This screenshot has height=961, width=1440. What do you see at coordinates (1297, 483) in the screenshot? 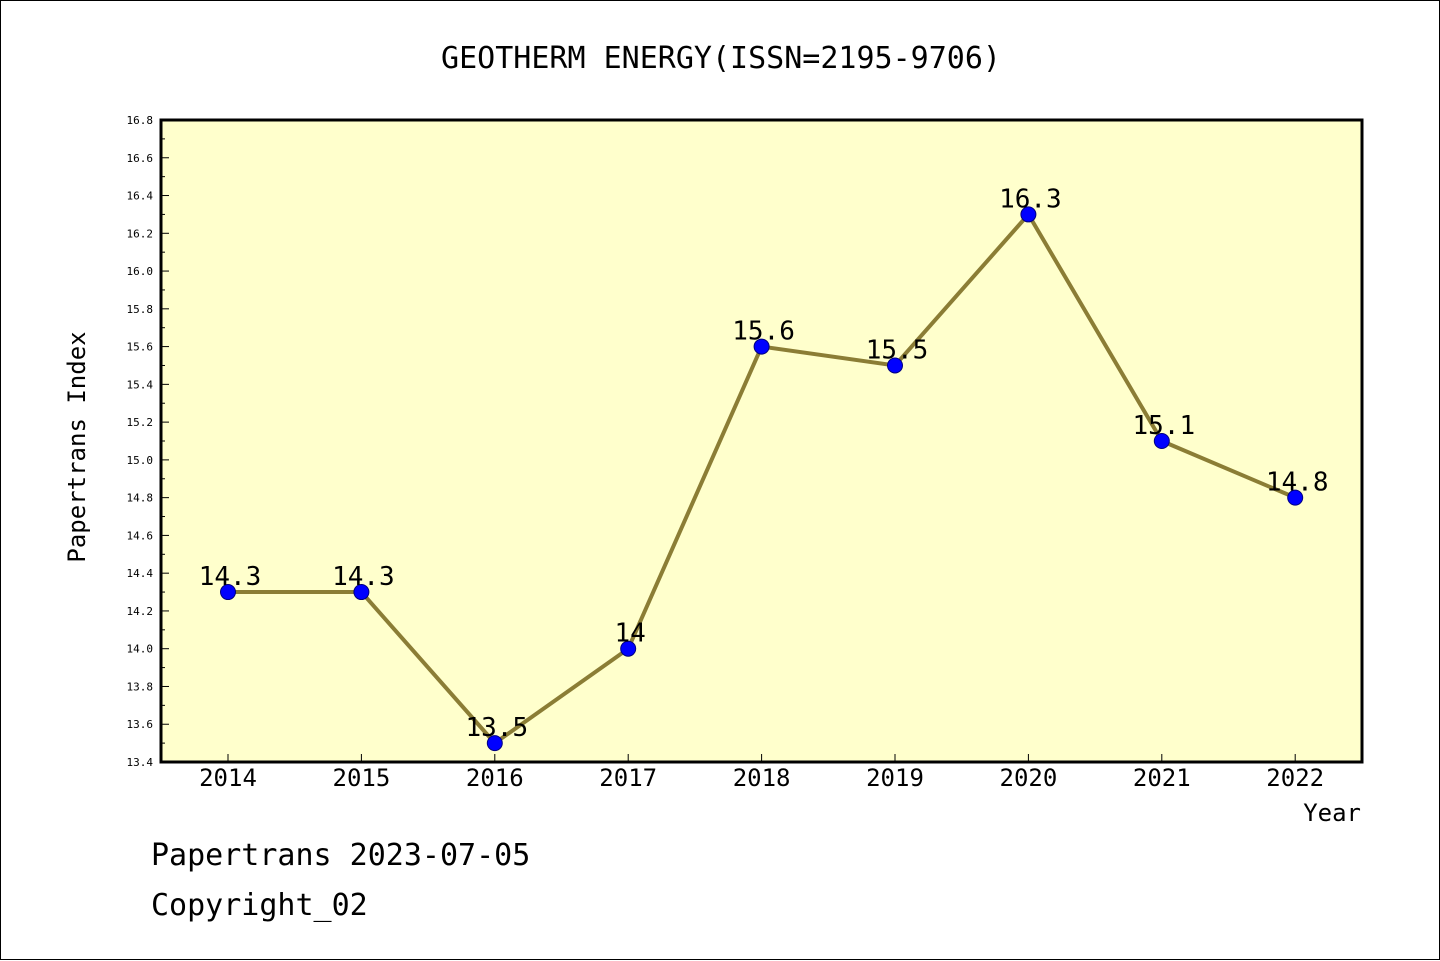
I see `data-label: 14.8` at bounding box center [1297, 483].